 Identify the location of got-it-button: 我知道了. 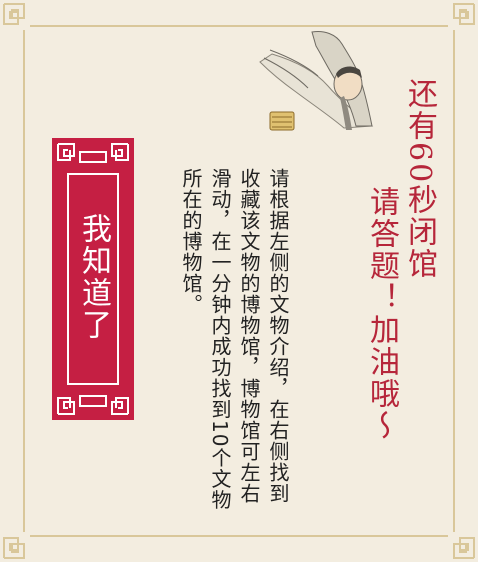
(93, 279).